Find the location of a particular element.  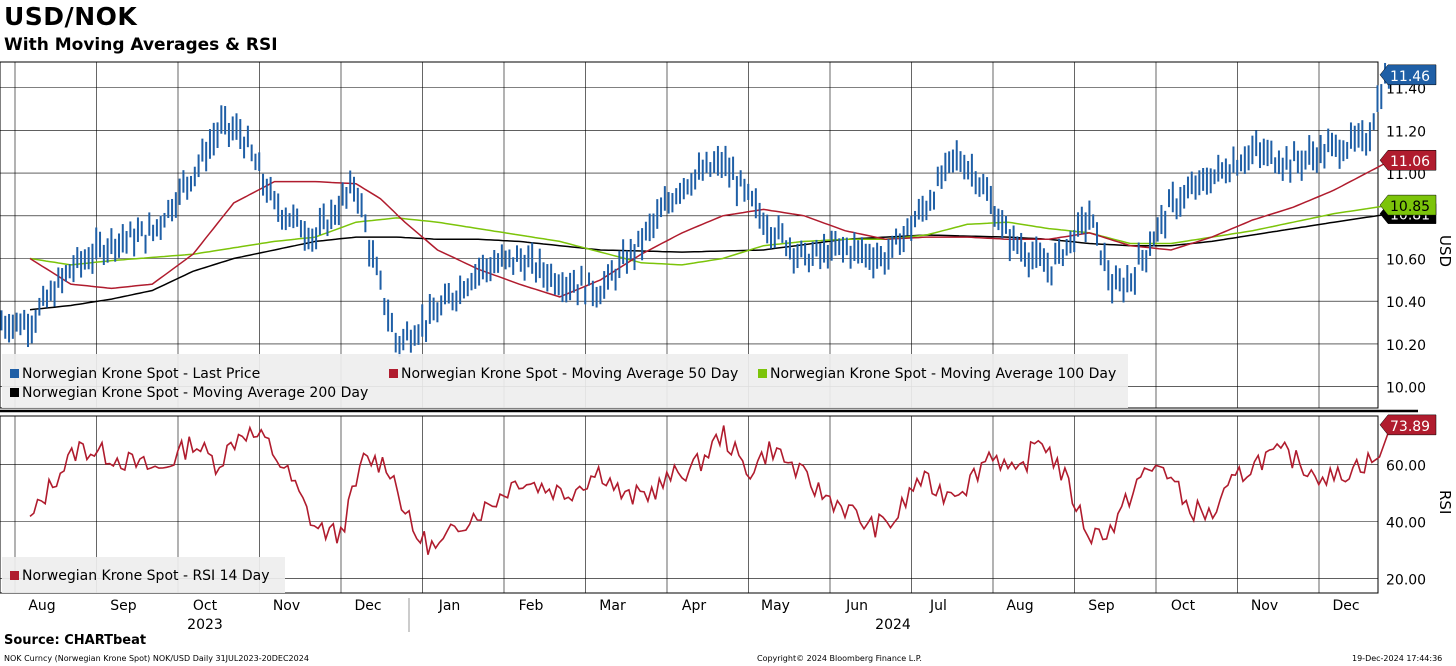

rsi-last-tag is located at coordinates (1408, 425).